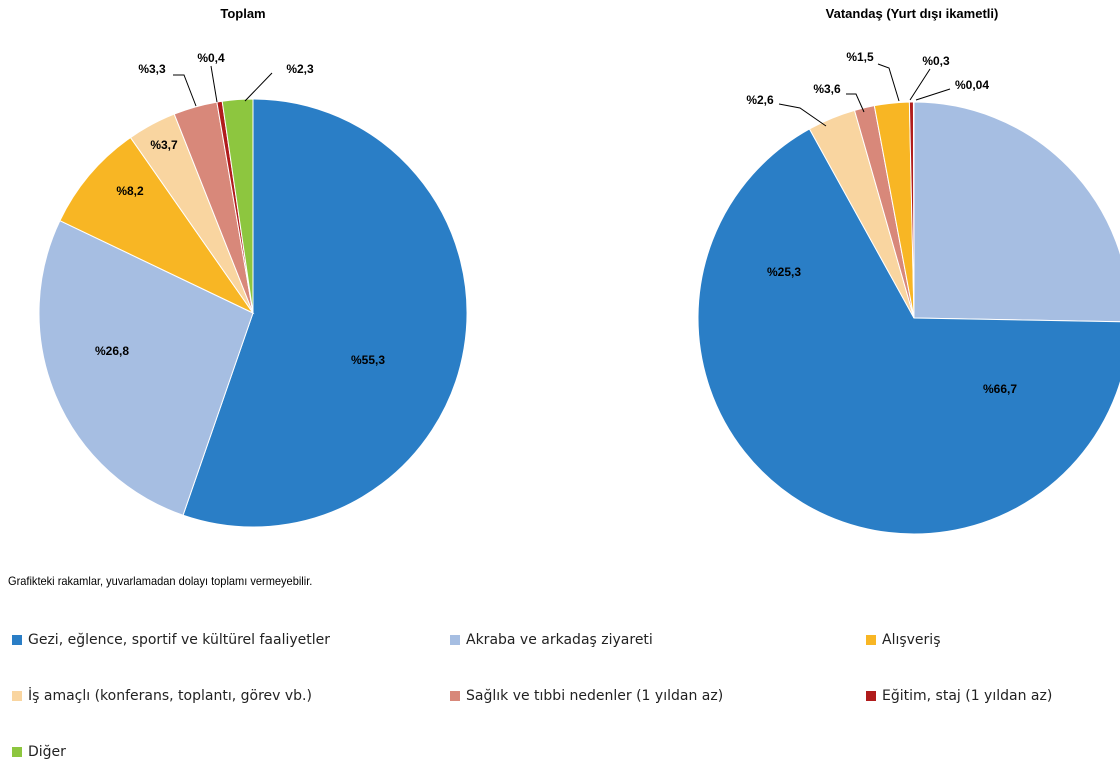 The height and width of the screenshot is (763, 1120). I want to click on slice-label: %66,7, so click(1000, 389).